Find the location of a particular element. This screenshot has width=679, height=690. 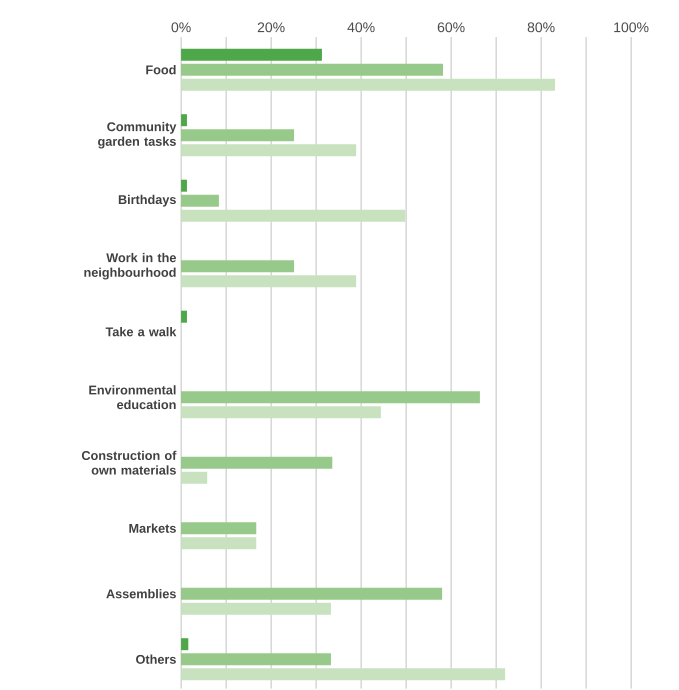

y-tick-label: Construction of own materials is located at coordinates (129, 462).